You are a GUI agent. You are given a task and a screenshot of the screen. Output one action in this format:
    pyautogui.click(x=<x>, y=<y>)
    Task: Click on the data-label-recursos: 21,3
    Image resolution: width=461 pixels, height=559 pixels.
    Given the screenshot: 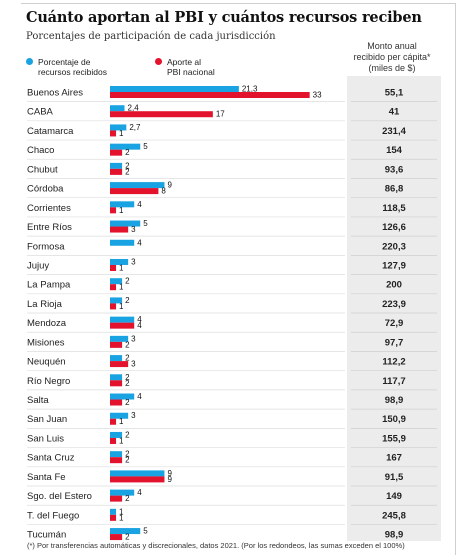 What is the action you would take?
    pyautogui.click(x=250, y=89)
    